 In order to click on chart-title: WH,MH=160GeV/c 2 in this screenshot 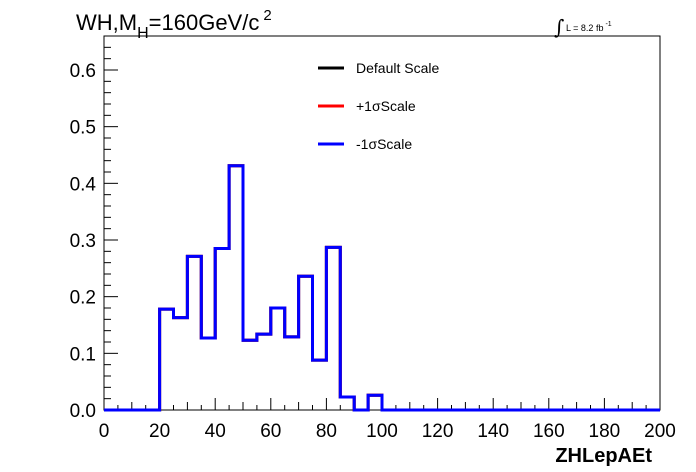, I will do `click(174, 24)`.